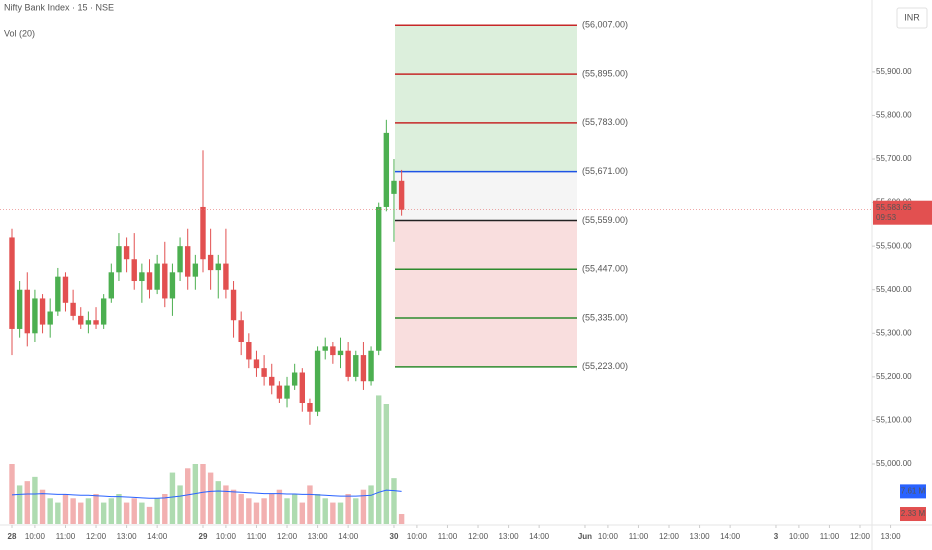  I want to click on volume-ma-label: 7.61 M, so click(913, 490).